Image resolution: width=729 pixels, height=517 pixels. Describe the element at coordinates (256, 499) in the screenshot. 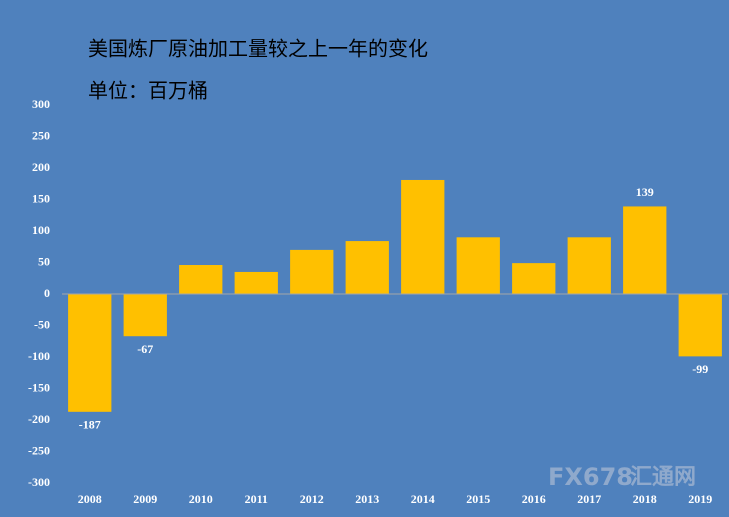

I see `x-tick-label: 2011` at that location.